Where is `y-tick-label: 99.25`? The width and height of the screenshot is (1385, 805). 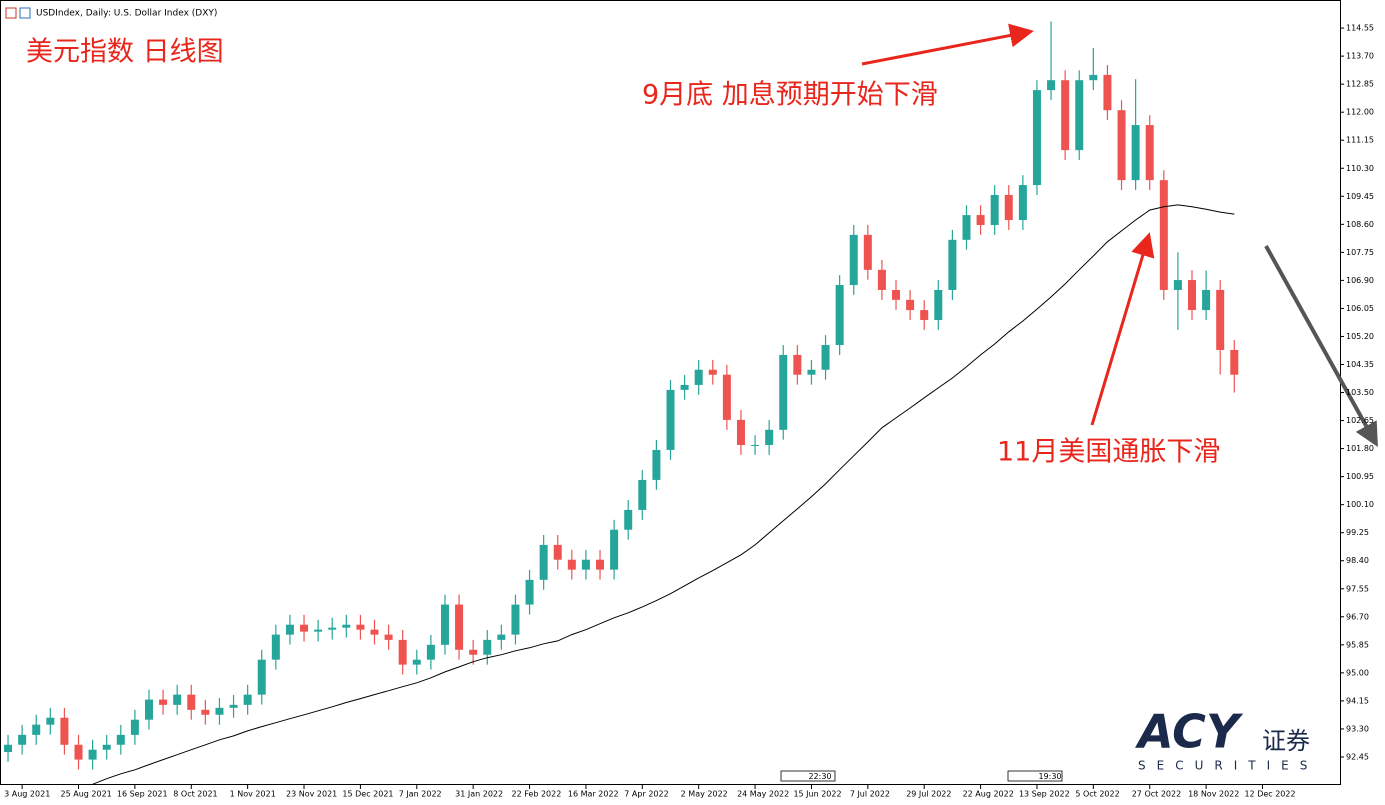 y-tick-label: 99.25 is located at coordinates (1357, 532).